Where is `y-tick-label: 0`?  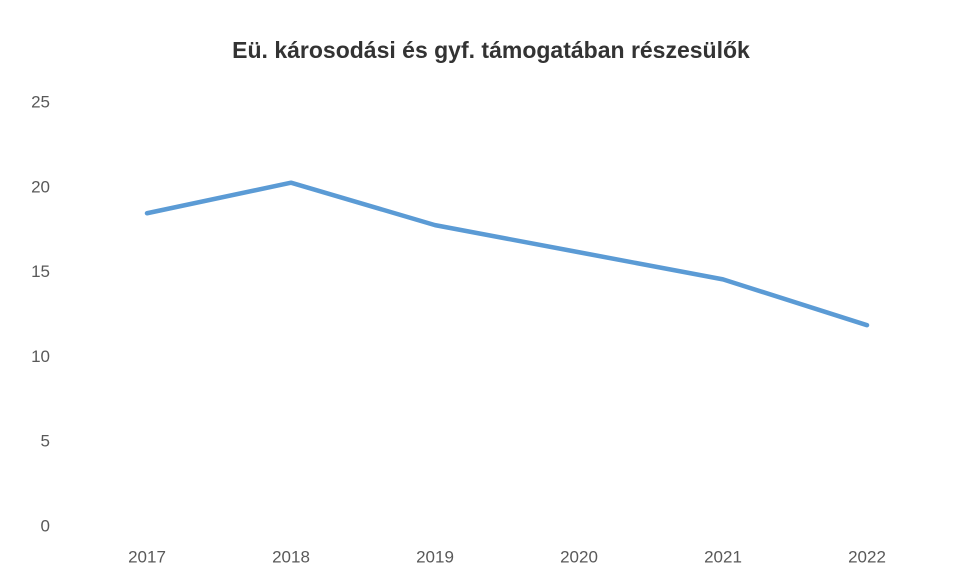
y-tick-label: 0 is located at coordinates (45, 525).